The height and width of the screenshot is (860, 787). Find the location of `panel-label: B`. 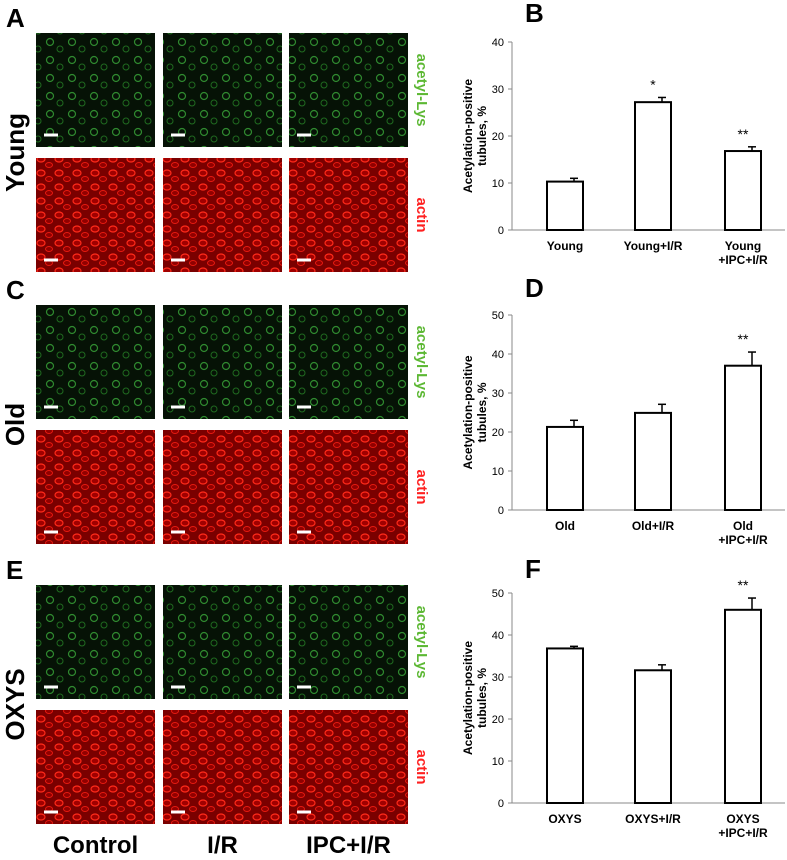

panel-label: B is located at coordinates (534, 14).